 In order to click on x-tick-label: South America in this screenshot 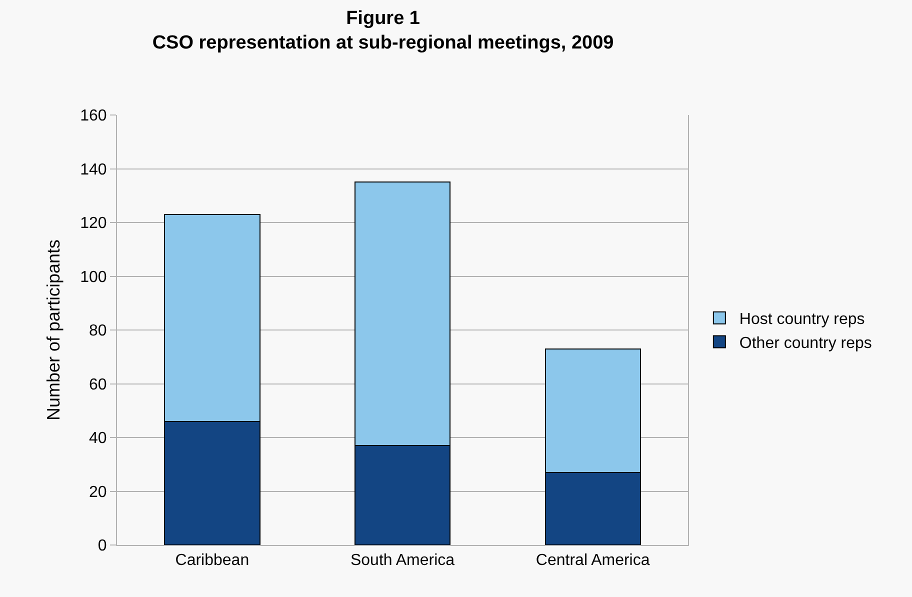, I will do `click(402, 561)`.